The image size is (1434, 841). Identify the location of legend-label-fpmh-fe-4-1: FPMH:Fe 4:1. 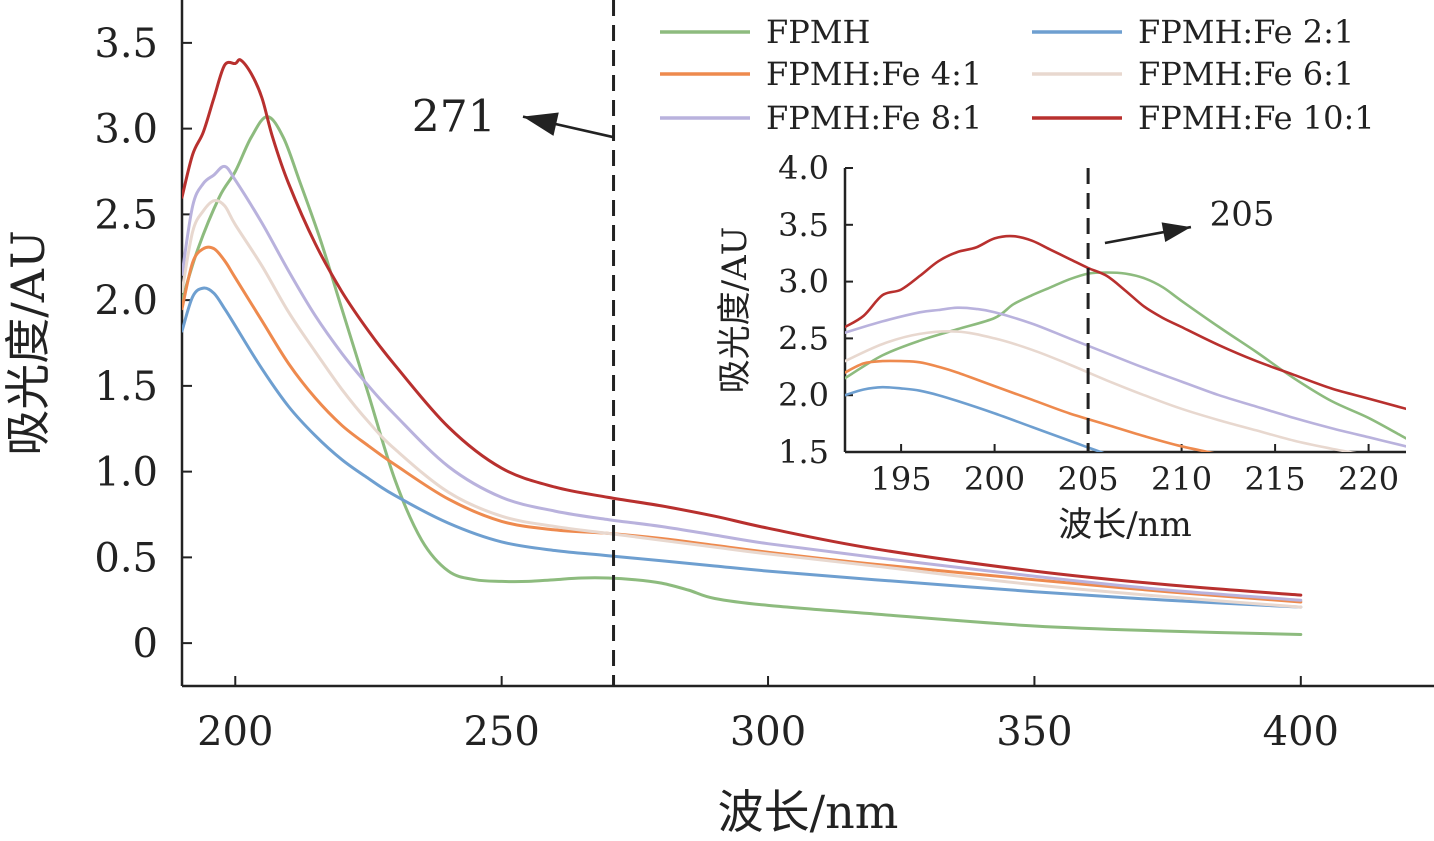
(874, 74).